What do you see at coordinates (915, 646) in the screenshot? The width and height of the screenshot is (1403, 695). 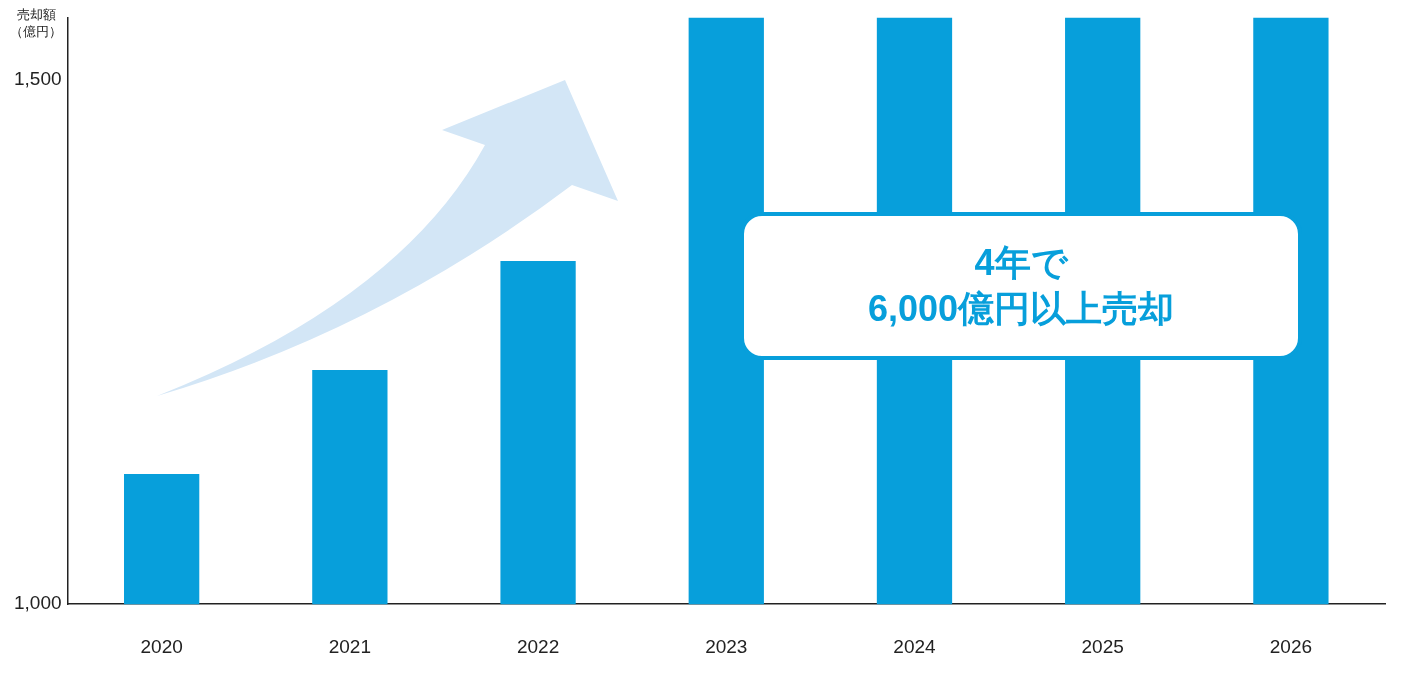 I see `x-tick-label: 2024` at bounding box center [915, 646].